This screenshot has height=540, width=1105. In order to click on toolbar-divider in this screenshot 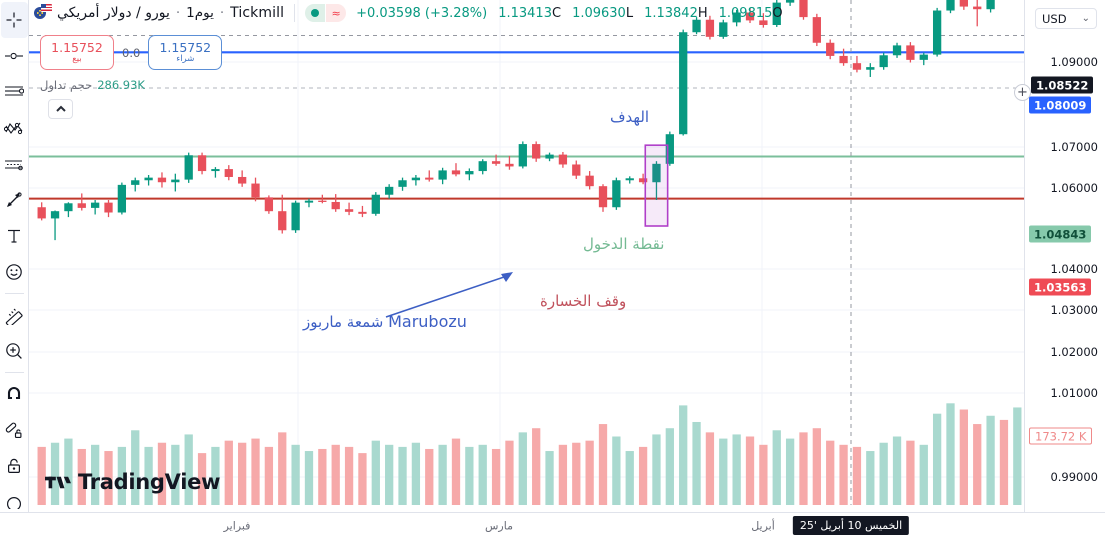, I will do `click(14, 293)`.